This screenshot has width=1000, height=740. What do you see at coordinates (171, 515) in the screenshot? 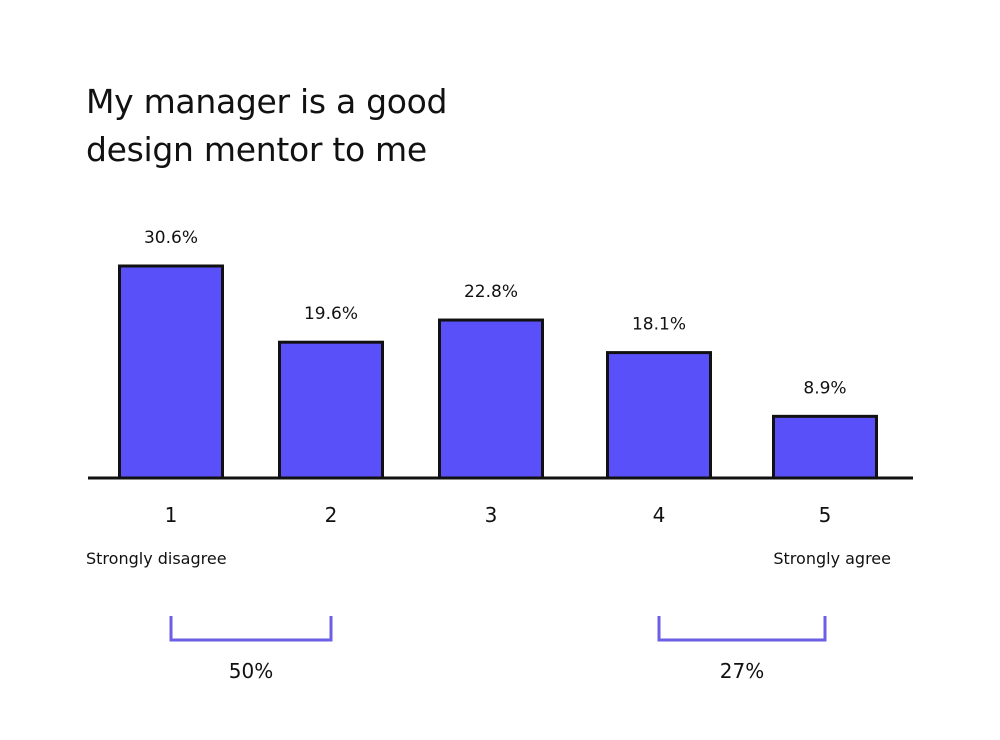
I see `category-label-1: 1` at bounding box center [171, 515].